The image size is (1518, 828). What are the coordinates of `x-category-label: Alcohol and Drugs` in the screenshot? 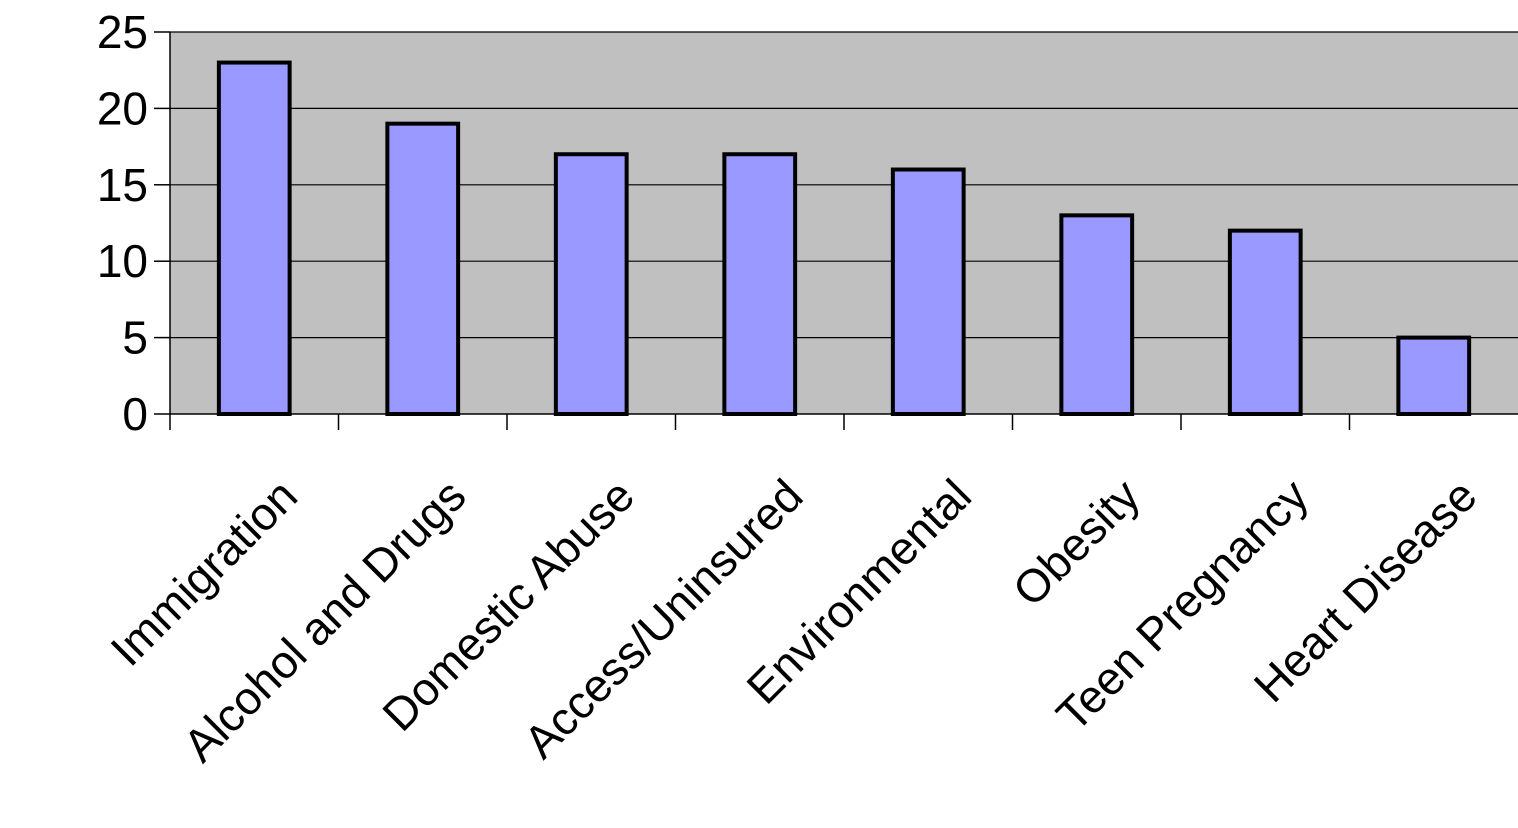 It's located at (324, 620).